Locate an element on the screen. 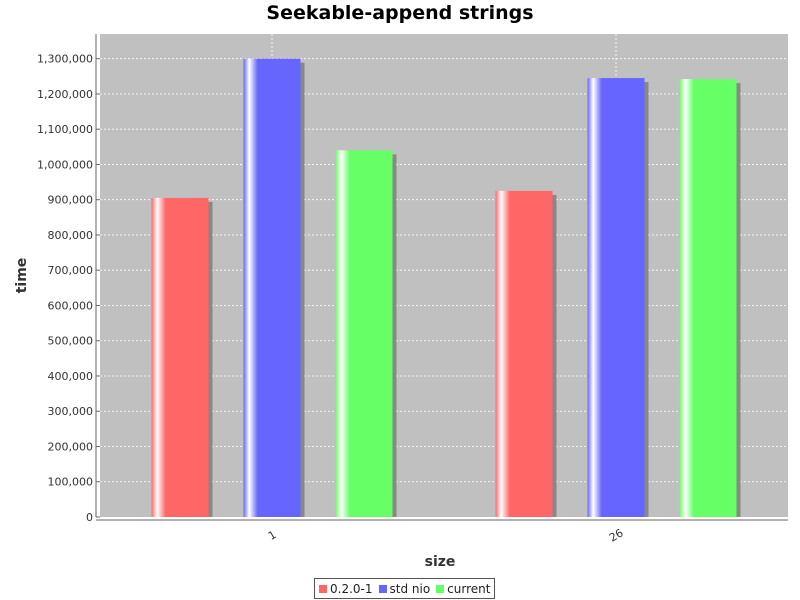 This screenshot has width=800, height=600. legend-item: current is located at coordinates (463, 589).